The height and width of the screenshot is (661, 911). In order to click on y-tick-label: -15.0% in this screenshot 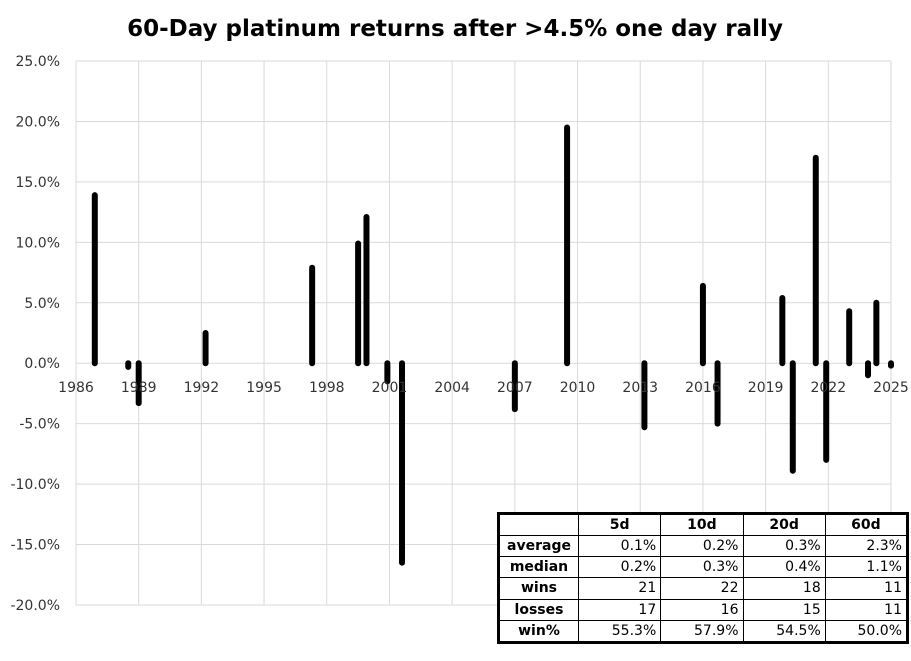, I will do `click(35, 546)`.